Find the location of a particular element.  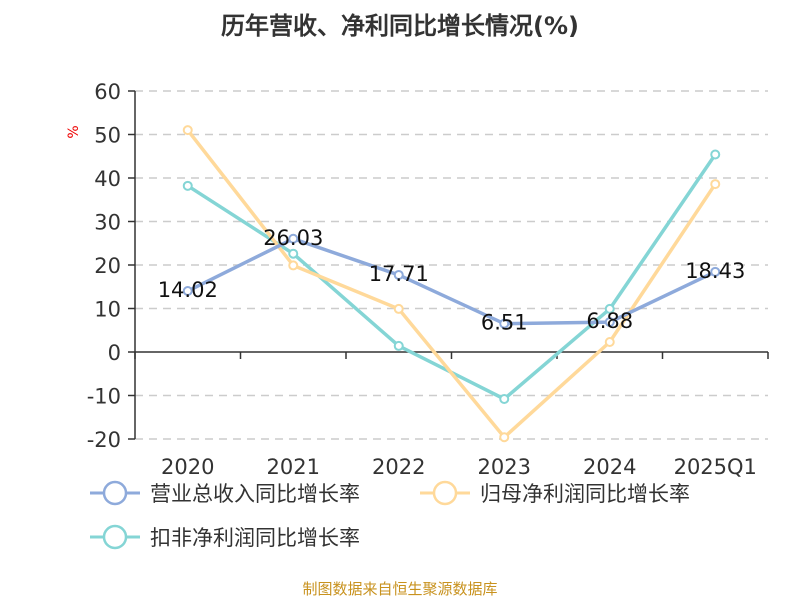

legend-item: 扣非净利润同比增长率 is located at coordinates (225, 537).